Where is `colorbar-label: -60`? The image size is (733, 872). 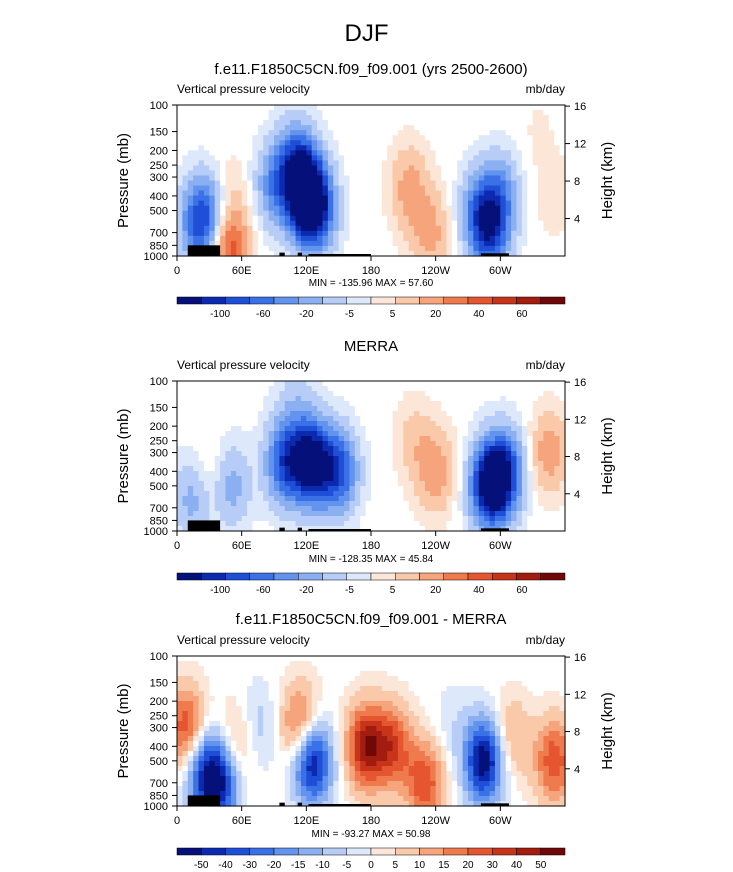
colorbar-label: -60 is located at coordinates (263, 590).